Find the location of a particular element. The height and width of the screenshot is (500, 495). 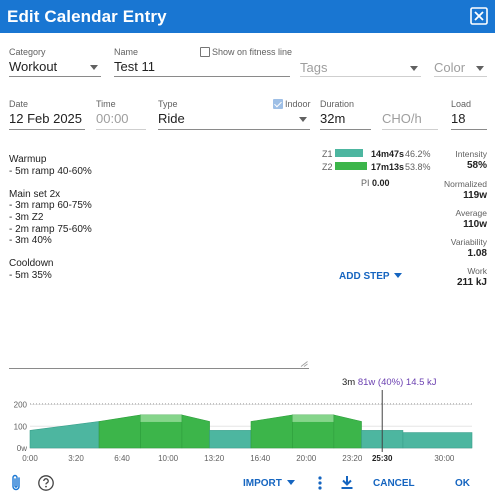

description-line: Cooldown is located at coordinates (31, 264).